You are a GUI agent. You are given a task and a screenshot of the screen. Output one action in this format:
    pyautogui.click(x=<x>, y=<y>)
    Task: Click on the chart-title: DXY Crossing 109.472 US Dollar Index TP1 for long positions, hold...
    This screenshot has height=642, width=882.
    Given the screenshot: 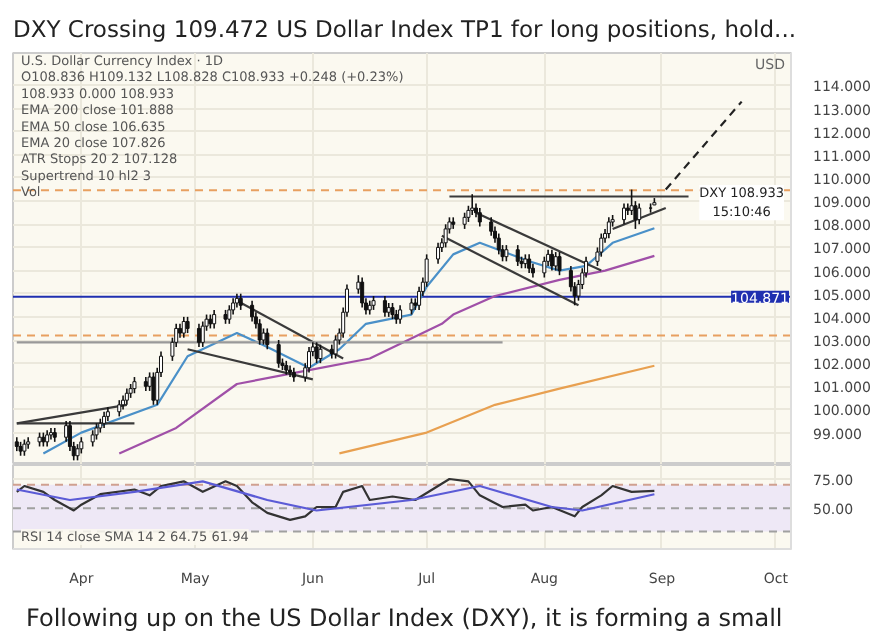 What is the action you would take?
    pyautogui.click(x=404, y=29)
    